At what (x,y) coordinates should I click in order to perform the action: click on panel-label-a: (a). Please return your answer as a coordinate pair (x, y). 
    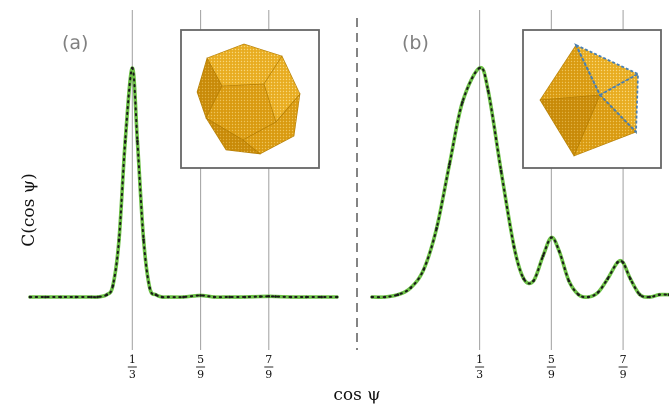
    Looking at the image, I should click on (75, 43).